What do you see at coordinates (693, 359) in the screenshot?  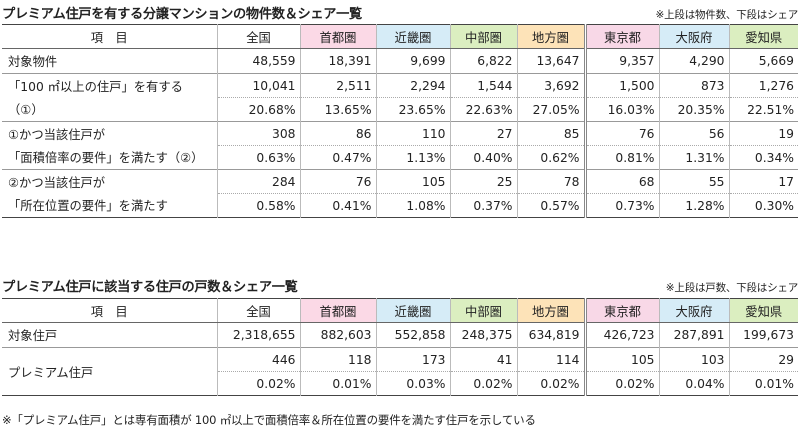 I see `cell: 103` at bounding box center [693, 359].